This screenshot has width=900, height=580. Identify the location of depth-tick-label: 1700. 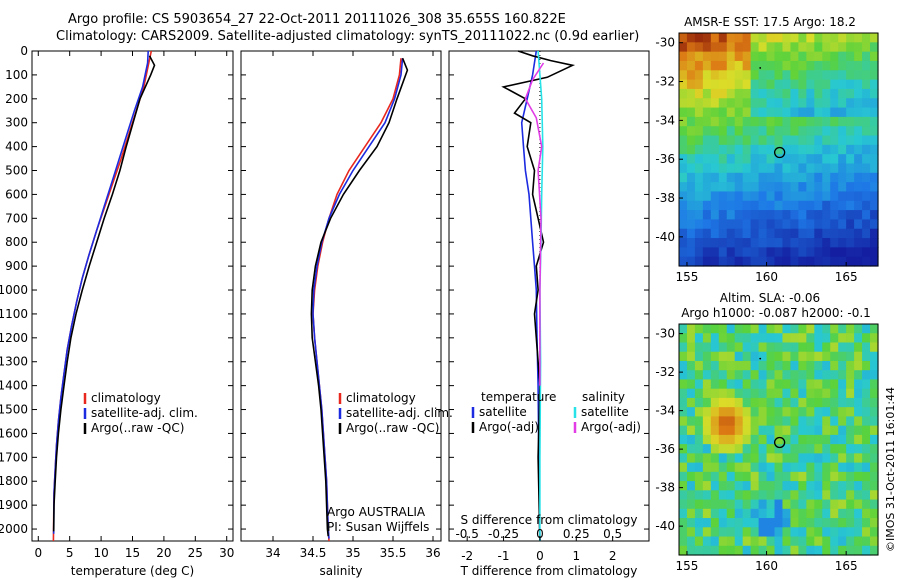
(14, 457).